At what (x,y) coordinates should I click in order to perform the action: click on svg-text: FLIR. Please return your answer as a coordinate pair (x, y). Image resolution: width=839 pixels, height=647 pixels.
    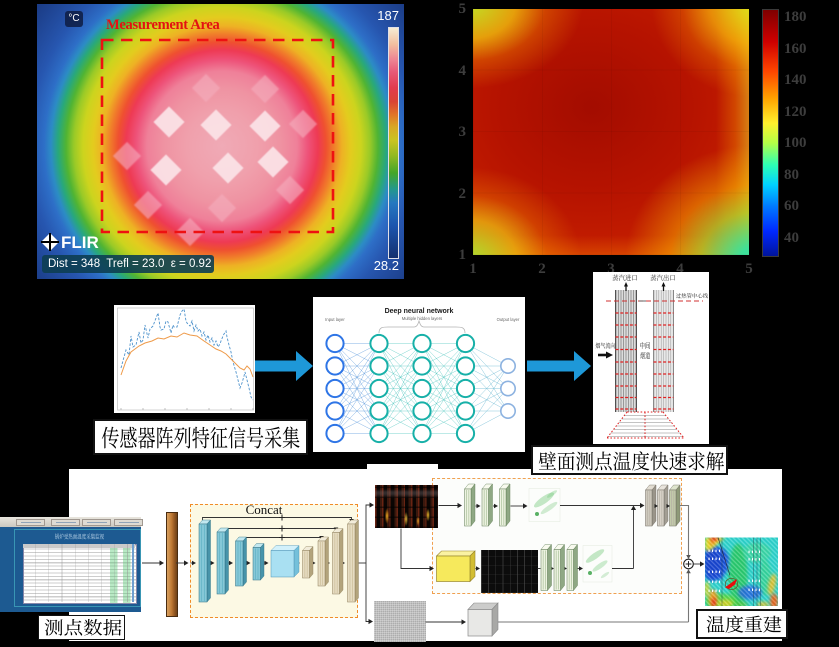
    Looking at the image, I should click on (80, 242).